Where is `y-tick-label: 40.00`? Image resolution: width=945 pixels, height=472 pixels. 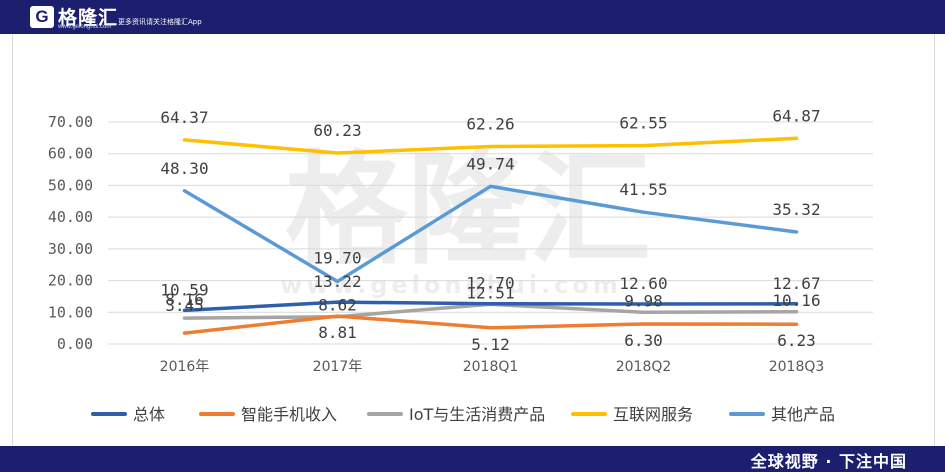
y-tick-label: 40.00 is located at coordinates (70, 217).